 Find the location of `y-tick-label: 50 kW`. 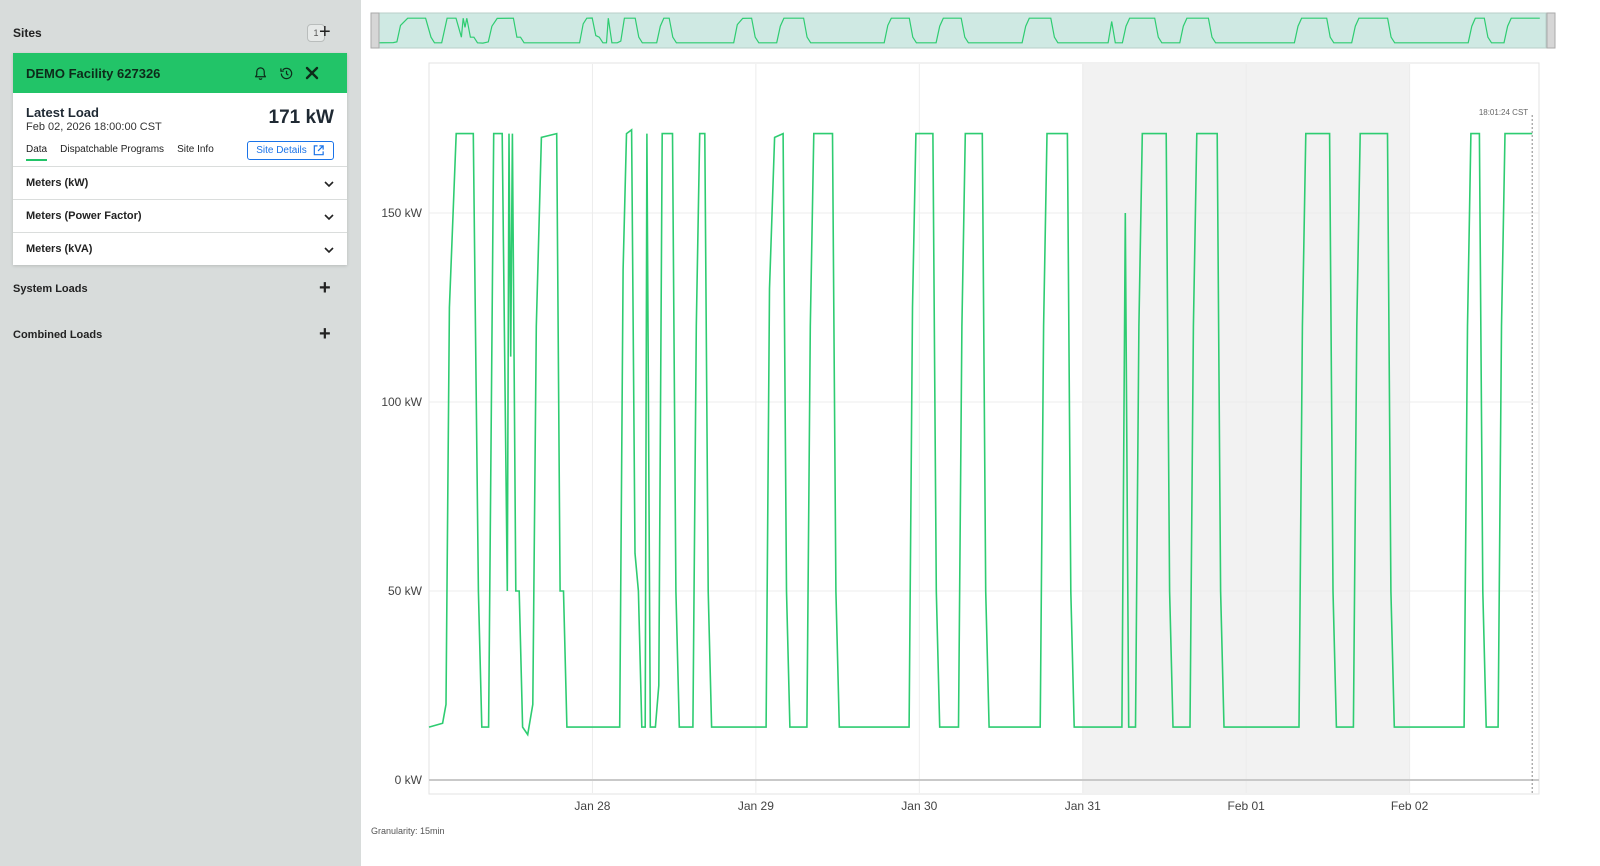

y-tick-label: 50 kW is located at coordinates (405, 591).